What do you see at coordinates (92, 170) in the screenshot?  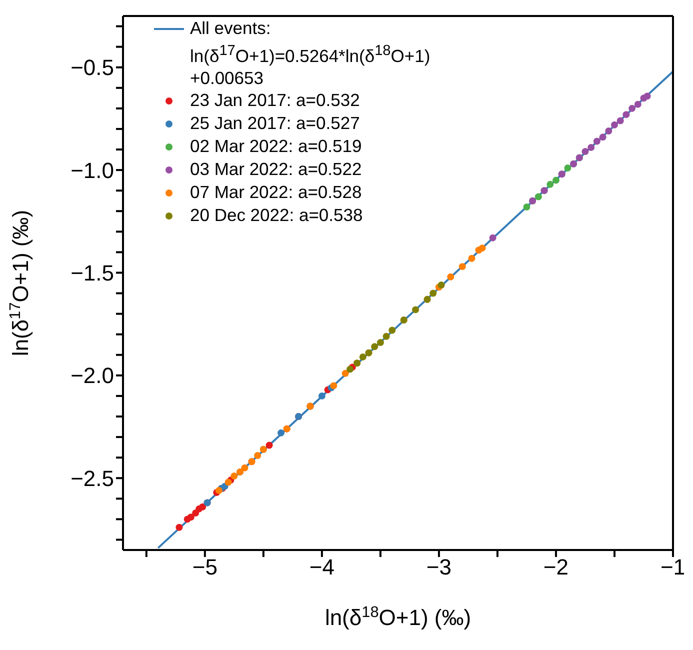 I see `y-tick-label: −1.0` at bounding box center [92, 170].